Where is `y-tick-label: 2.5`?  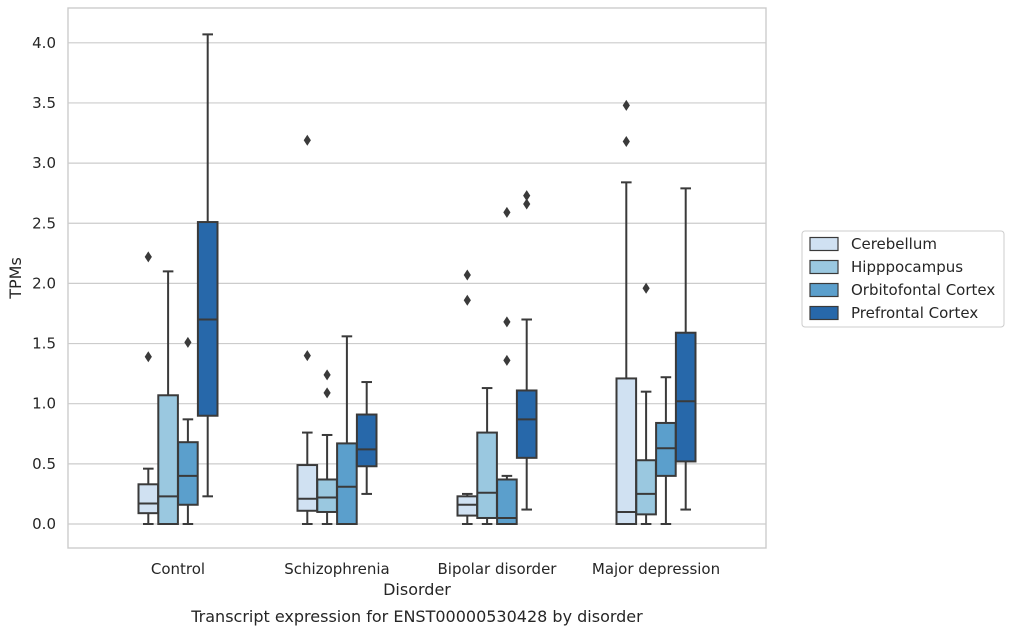 y-tick-label: 2.5 is located at coordinates (44, 223).